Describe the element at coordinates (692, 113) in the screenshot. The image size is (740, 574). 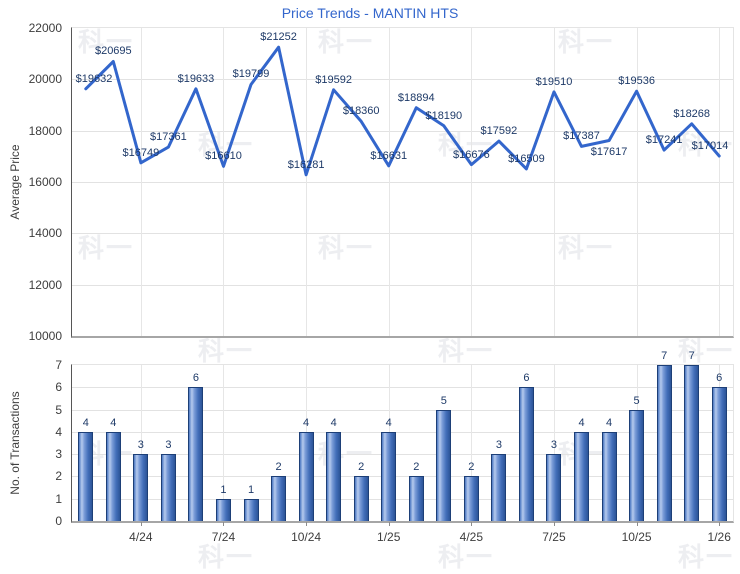
I see `price-point-label: $18268` at that location.